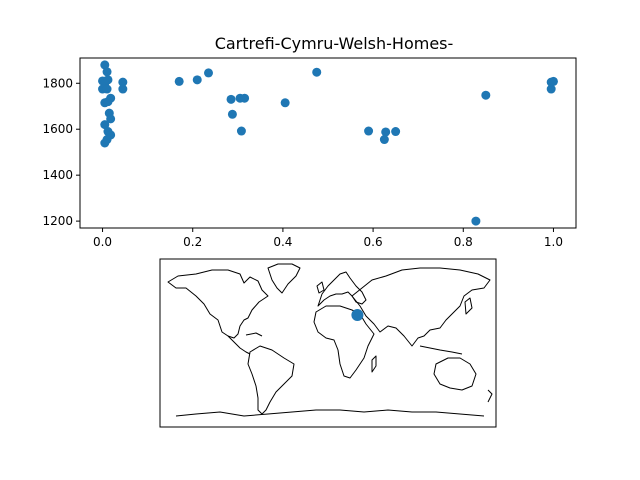 The image size is (640, 480). What do you see at coordinates (102, 242) in the screenshot?
I see `x-tick-label: 0.0` at bounding box center [102, 242].